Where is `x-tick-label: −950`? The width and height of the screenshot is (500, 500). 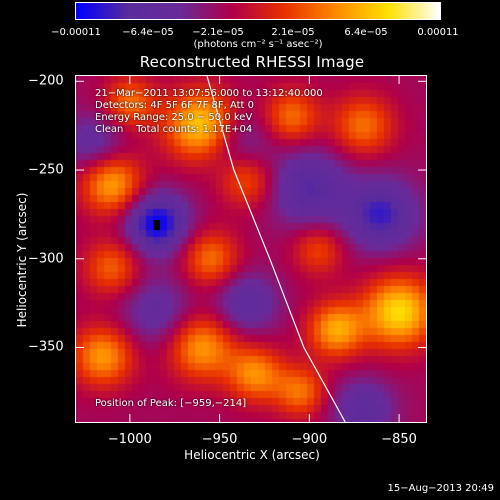
x-tick-label: −950 is located at coordinates (219, 439).